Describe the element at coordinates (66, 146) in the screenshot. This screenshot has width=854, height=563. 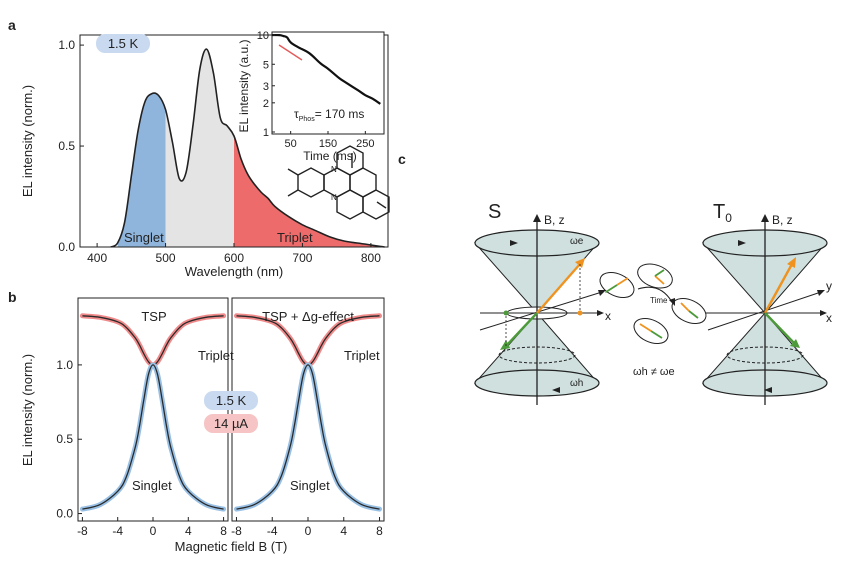
I see `panel-a-y-tick-label: 0.5` at that location.